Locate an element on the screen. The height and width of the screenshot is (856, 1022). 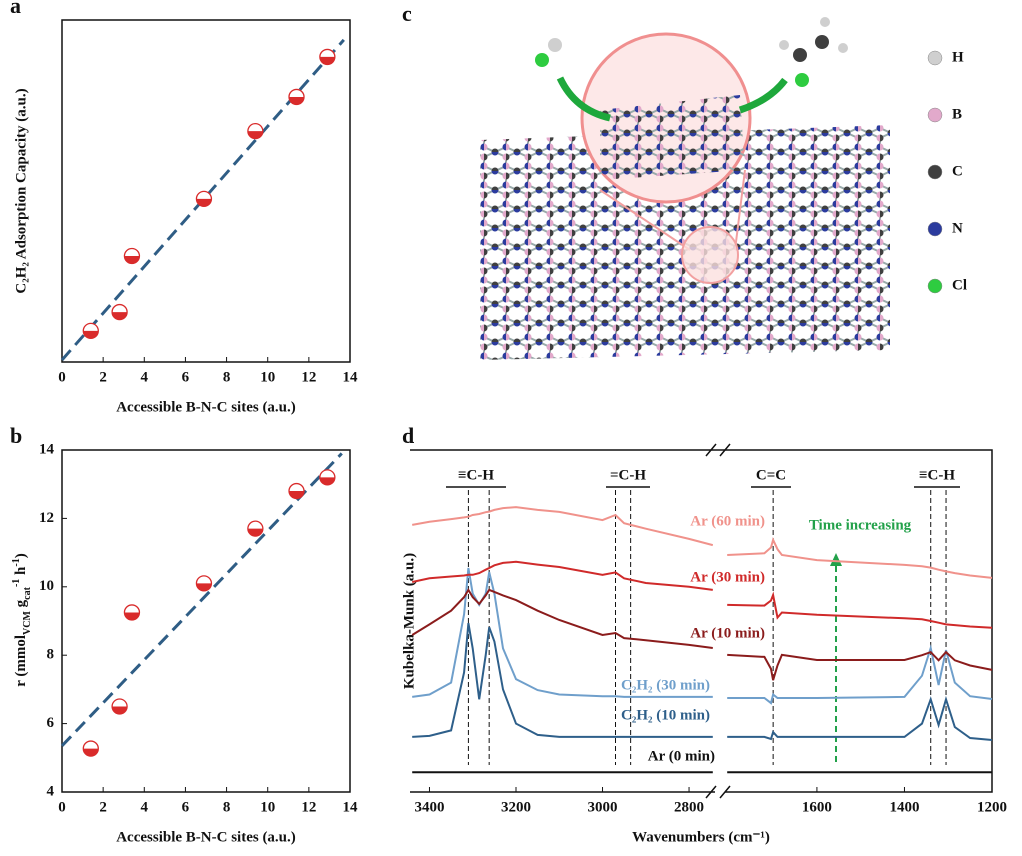
legend-label: B is located at coordinates (957, 114).